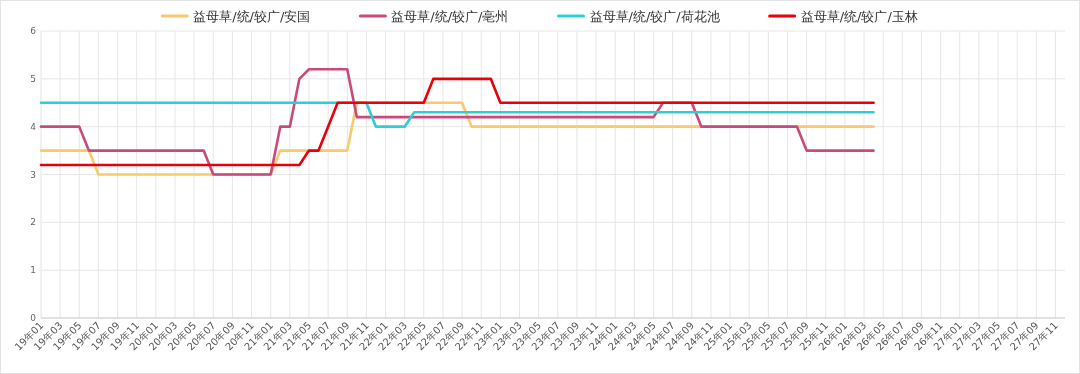  Describe the element at coordinates (33, 126) in the screenshot. I see `y-tick-label: 4` at that location.